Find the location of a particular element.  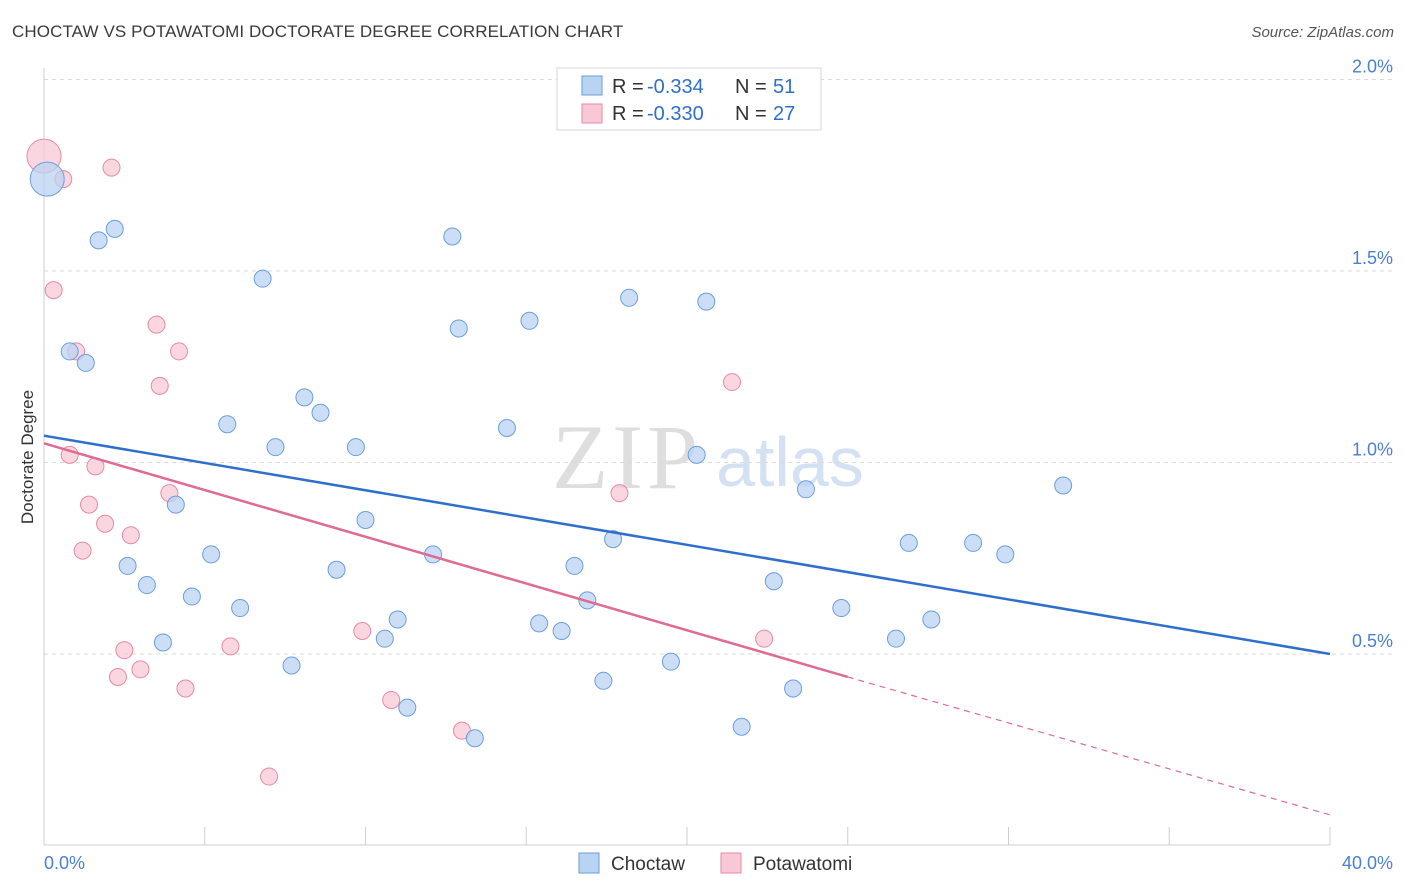

y-tick-labels: 0.5% 1.0% 1.5% 2.0% is located at coordinates (1372, 354).